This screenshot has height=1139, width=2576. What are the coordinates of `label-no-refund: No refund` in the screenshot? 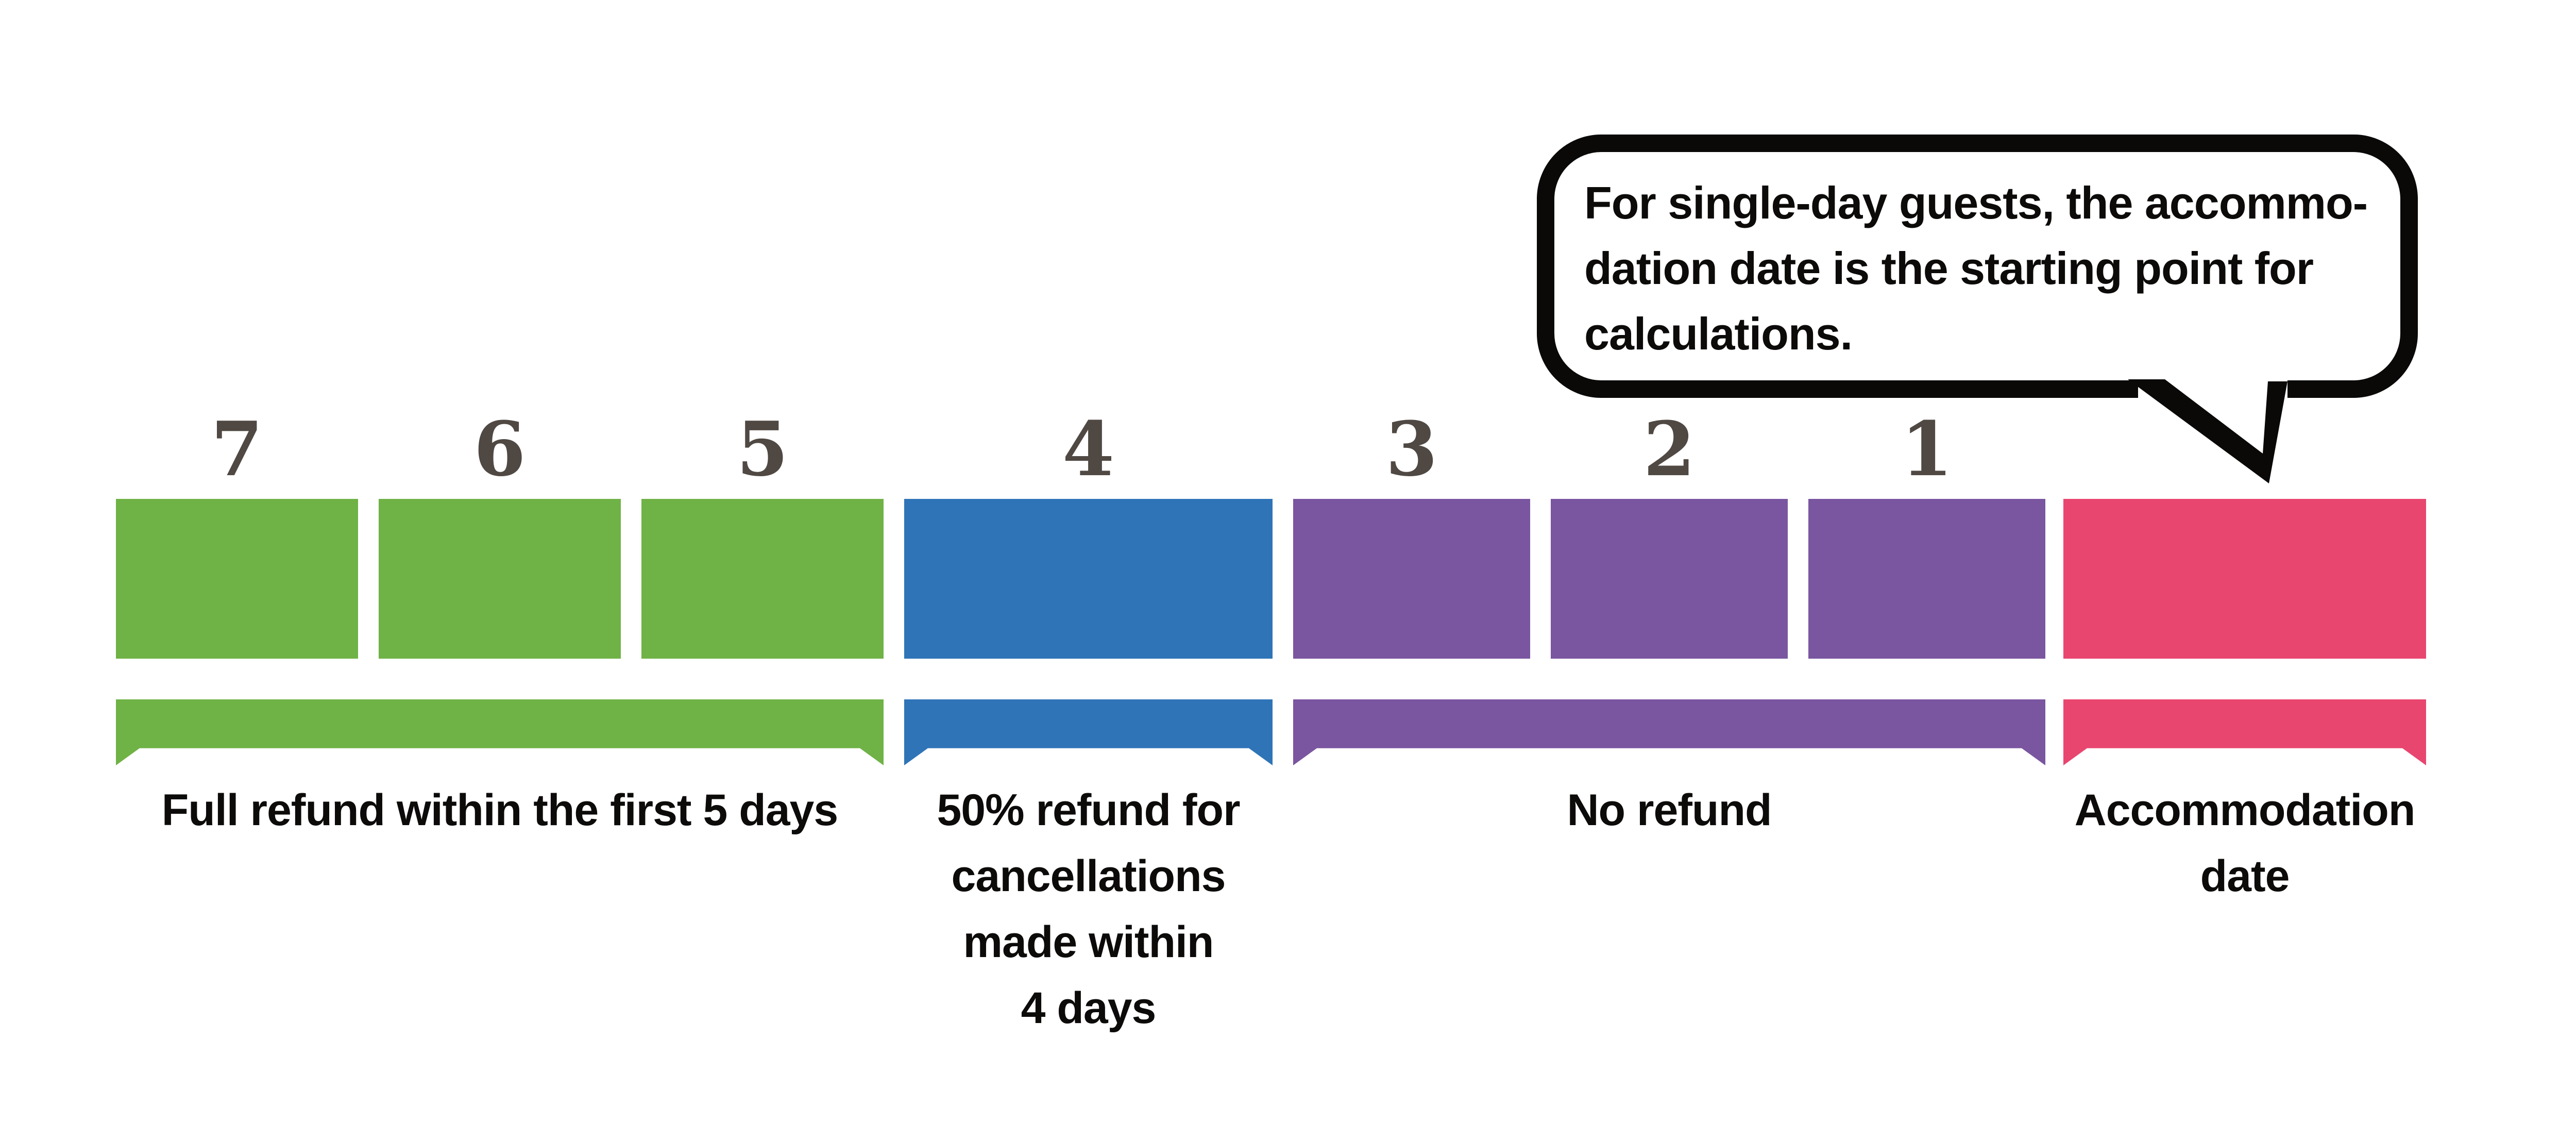 It's located at (1669, 810).